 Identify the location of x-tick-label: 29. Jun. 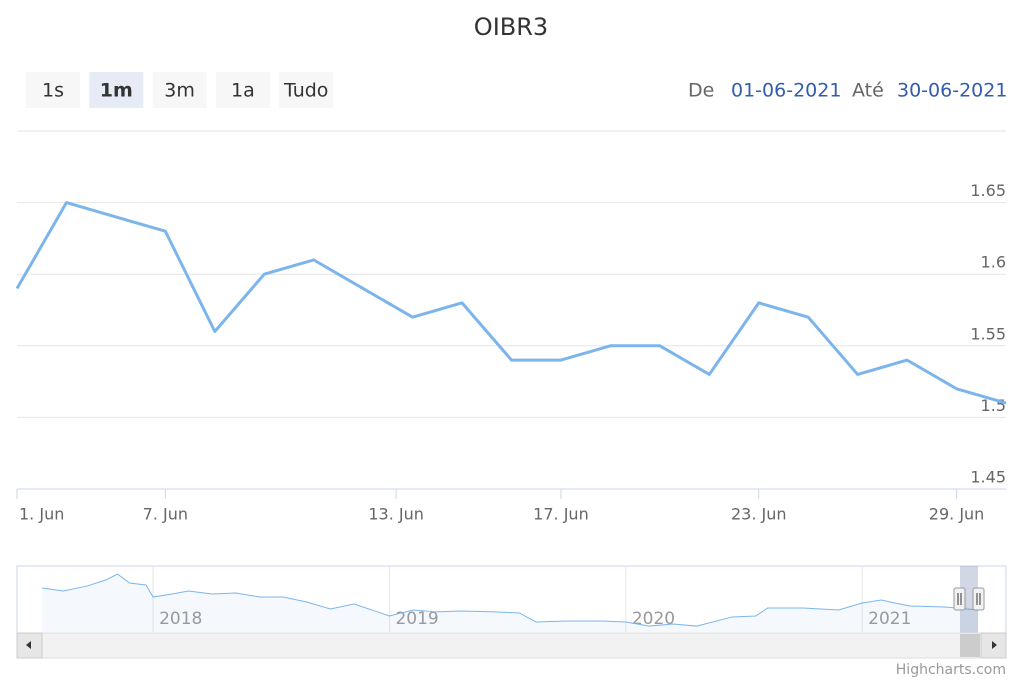
(957, 514).